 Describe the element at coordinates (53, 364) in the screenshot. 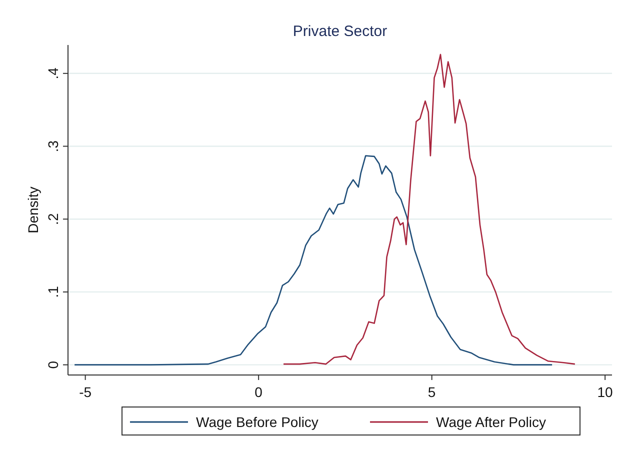

I see `y-tick-label: 0` at that location.